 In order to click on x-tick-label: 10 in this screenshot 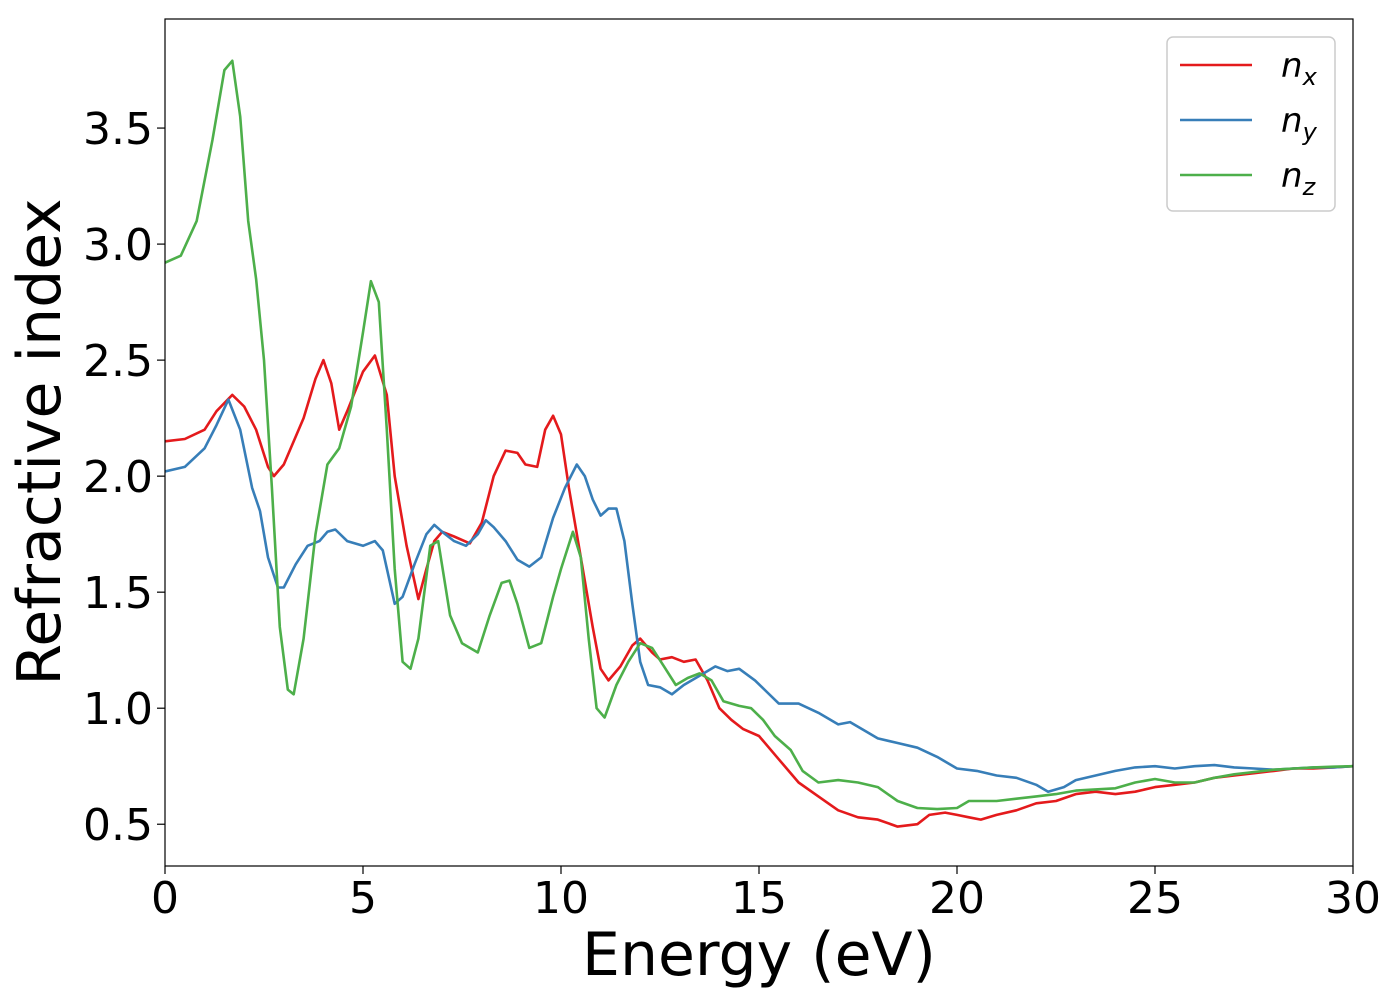, I will do `click(561, 898)`.